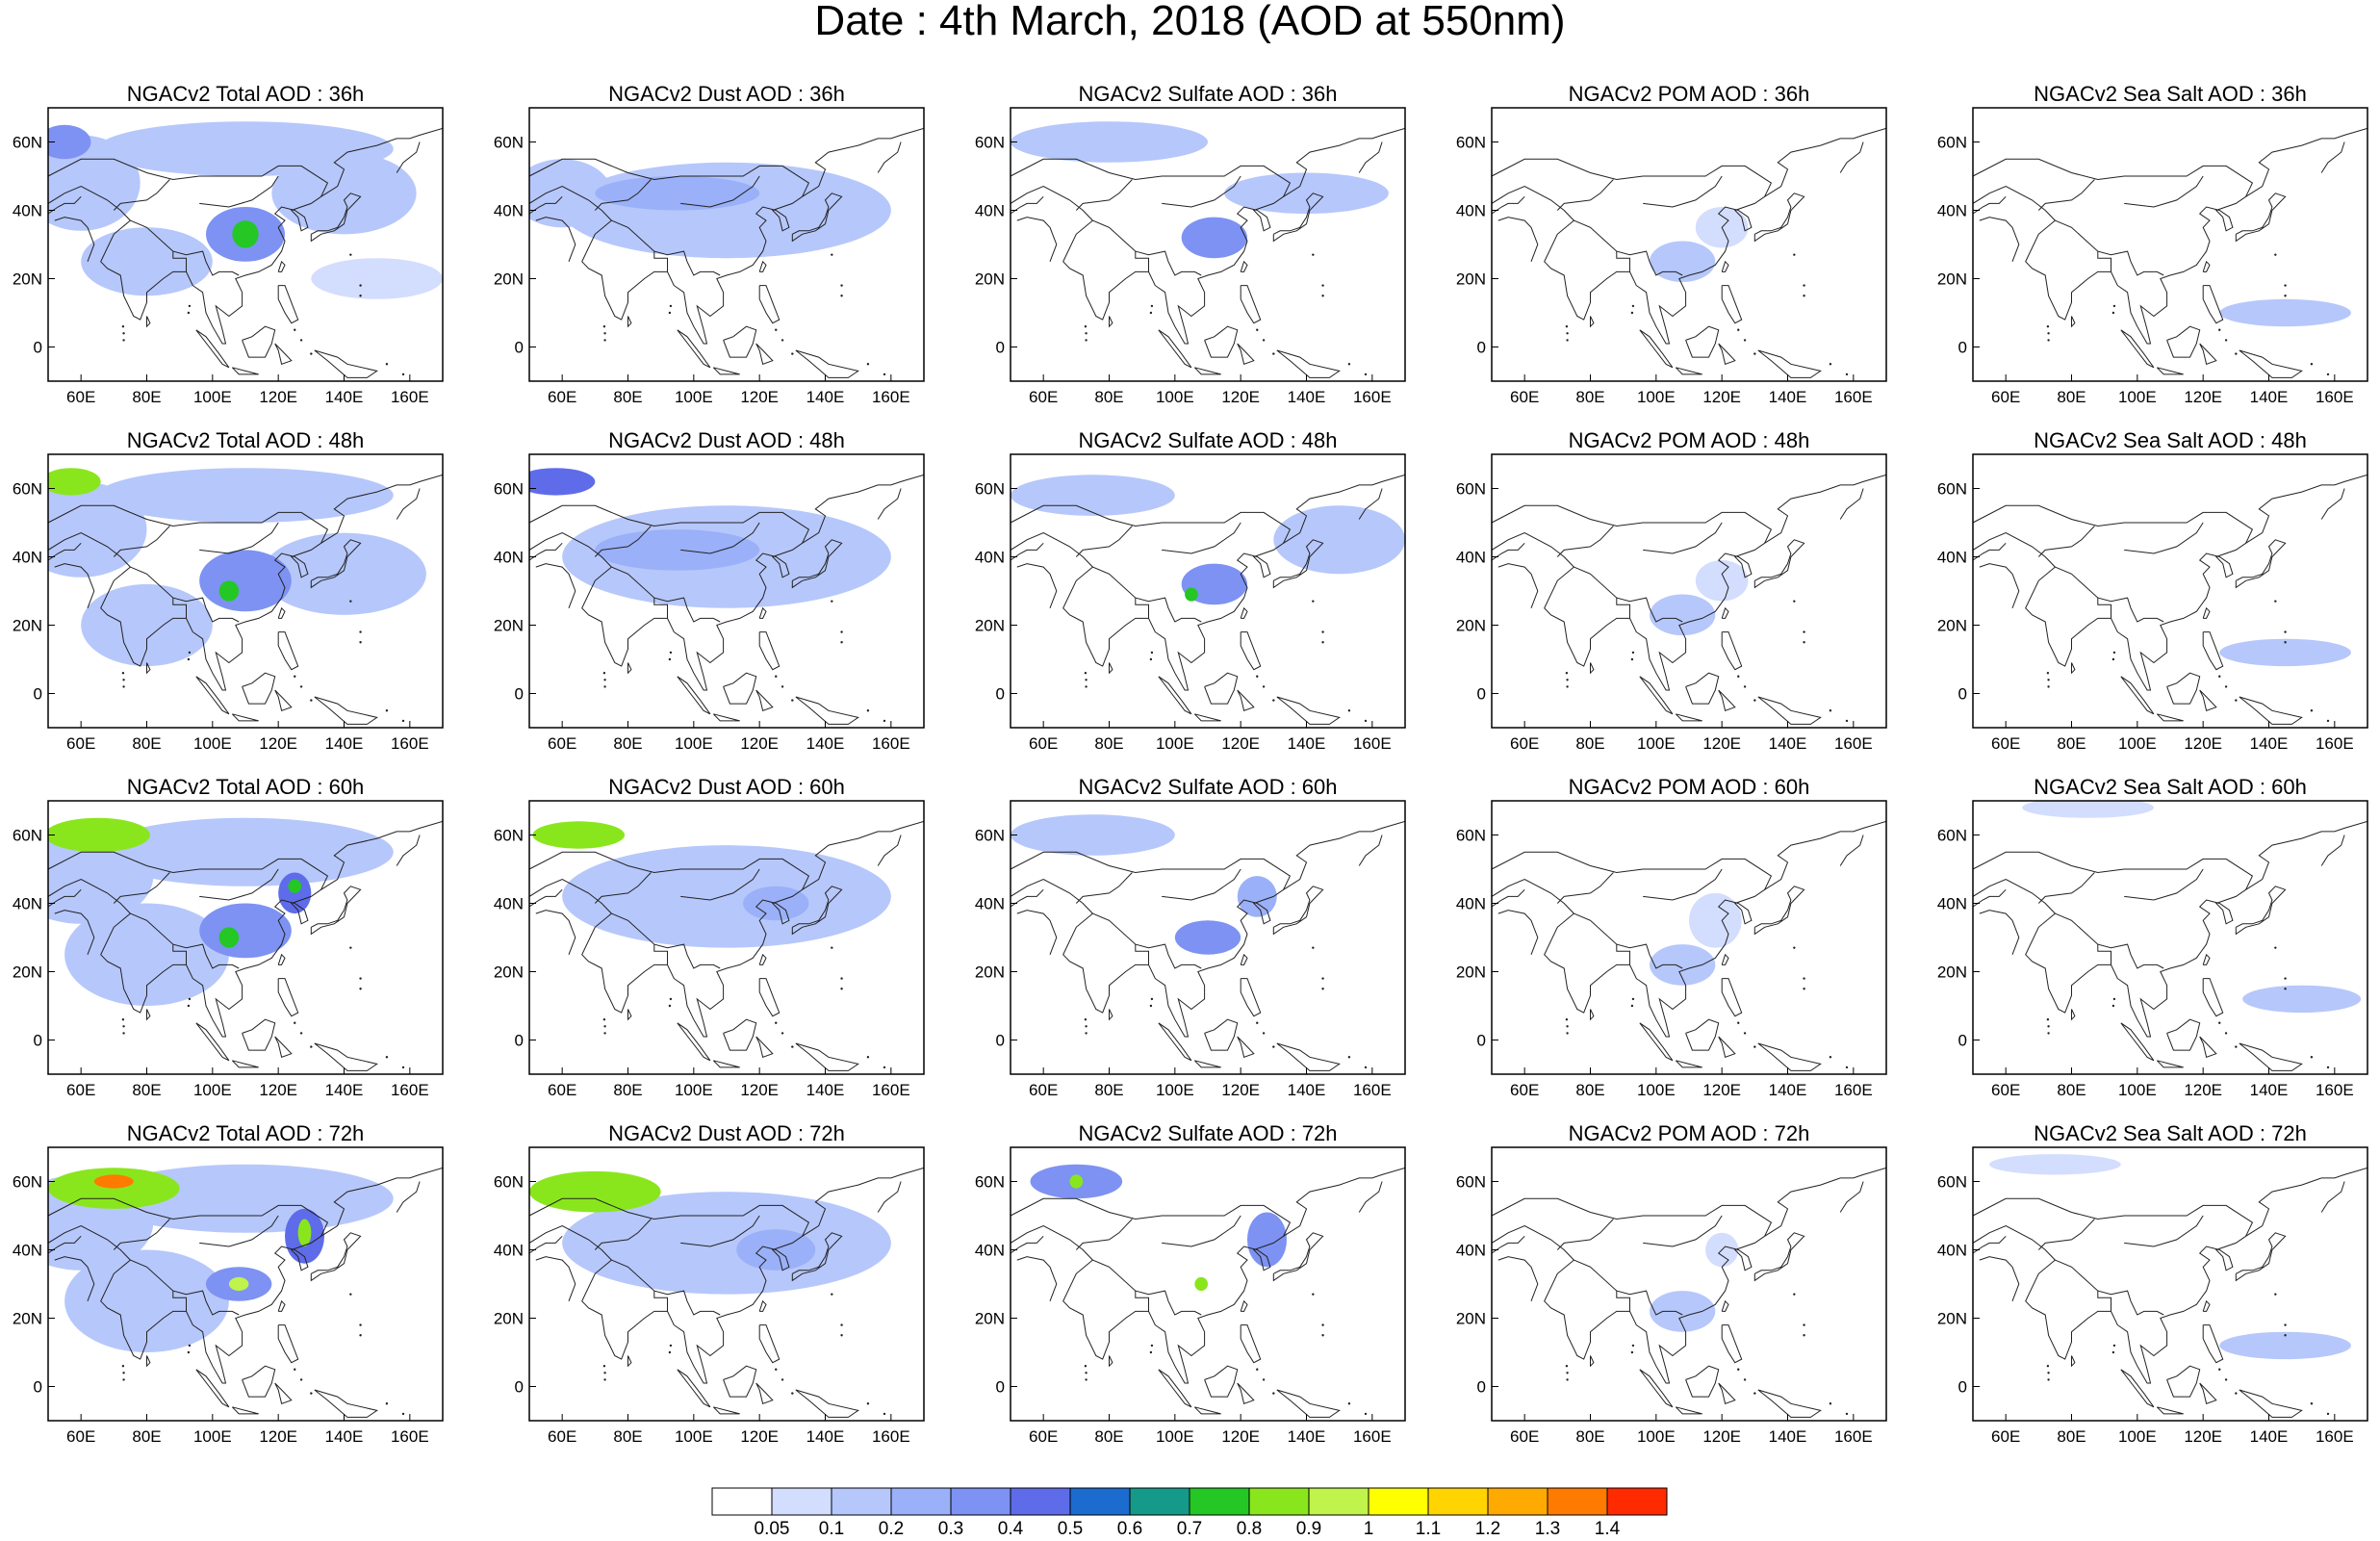 This screenshot has width=2380, height=1541. What do you see at coordinates (727, 1133) in the screenshot?
I see `panel-title: NGACv2 Dust AOD : 72h` at bounding box center [727, 1133].